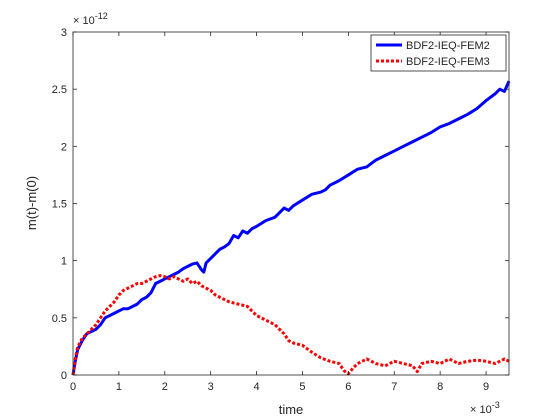  I want to click on legend: BDF2-IEQ-FEM2 BDF2-IEQ-FEM3, so click(438, 53).